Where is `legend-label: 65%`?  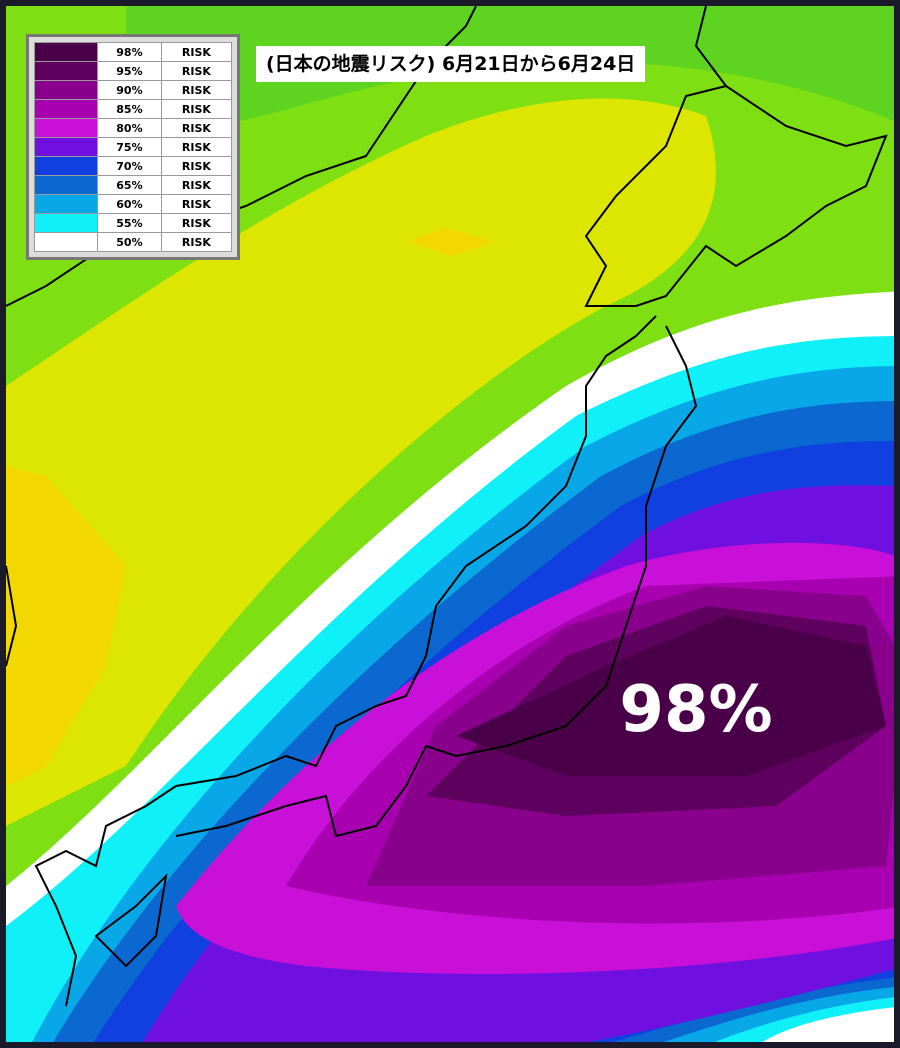
legend-label: 65% is located at coordinates (129, 185).